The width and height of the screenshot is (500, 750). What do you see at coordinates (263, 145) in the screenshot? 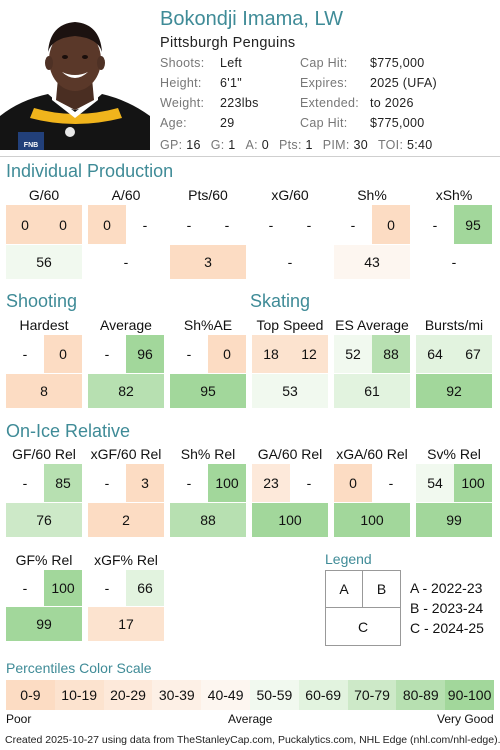
I see `stat-value: 0` at bounding box center [263, 145].